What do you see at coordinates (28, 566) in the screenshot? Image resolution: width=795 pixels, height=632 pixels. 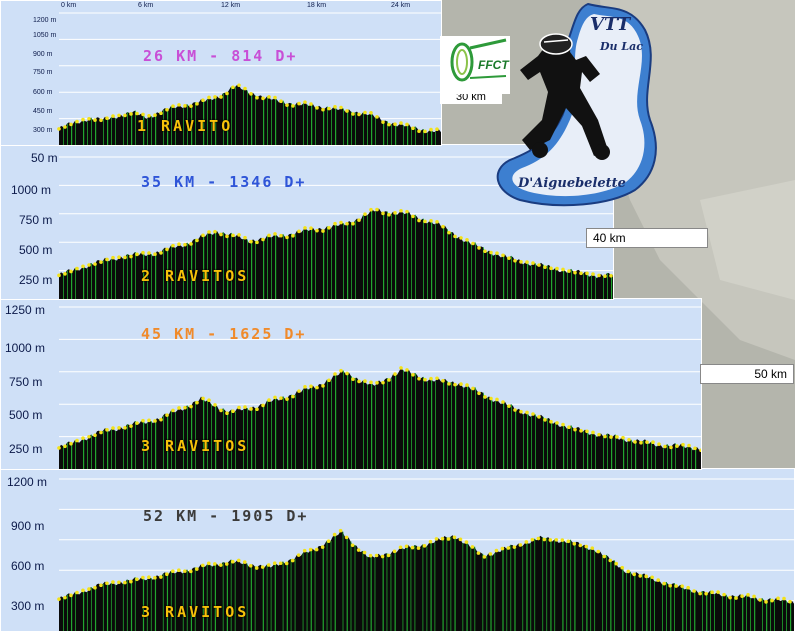 I see `ytick-52-2: 600 m` at bounding box center [28, 566].